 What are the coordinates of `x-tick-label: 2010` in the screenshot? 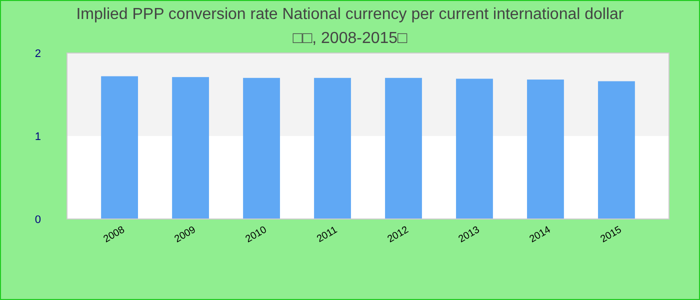 It's located at (257, 235).